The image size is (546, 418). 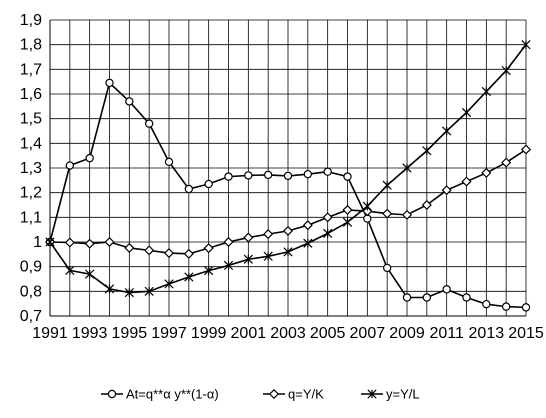 What do you see at coordinates (31, 119) in the screenshot?
I see `y-tick-label: 1,5` at bounding box center [31, 119].